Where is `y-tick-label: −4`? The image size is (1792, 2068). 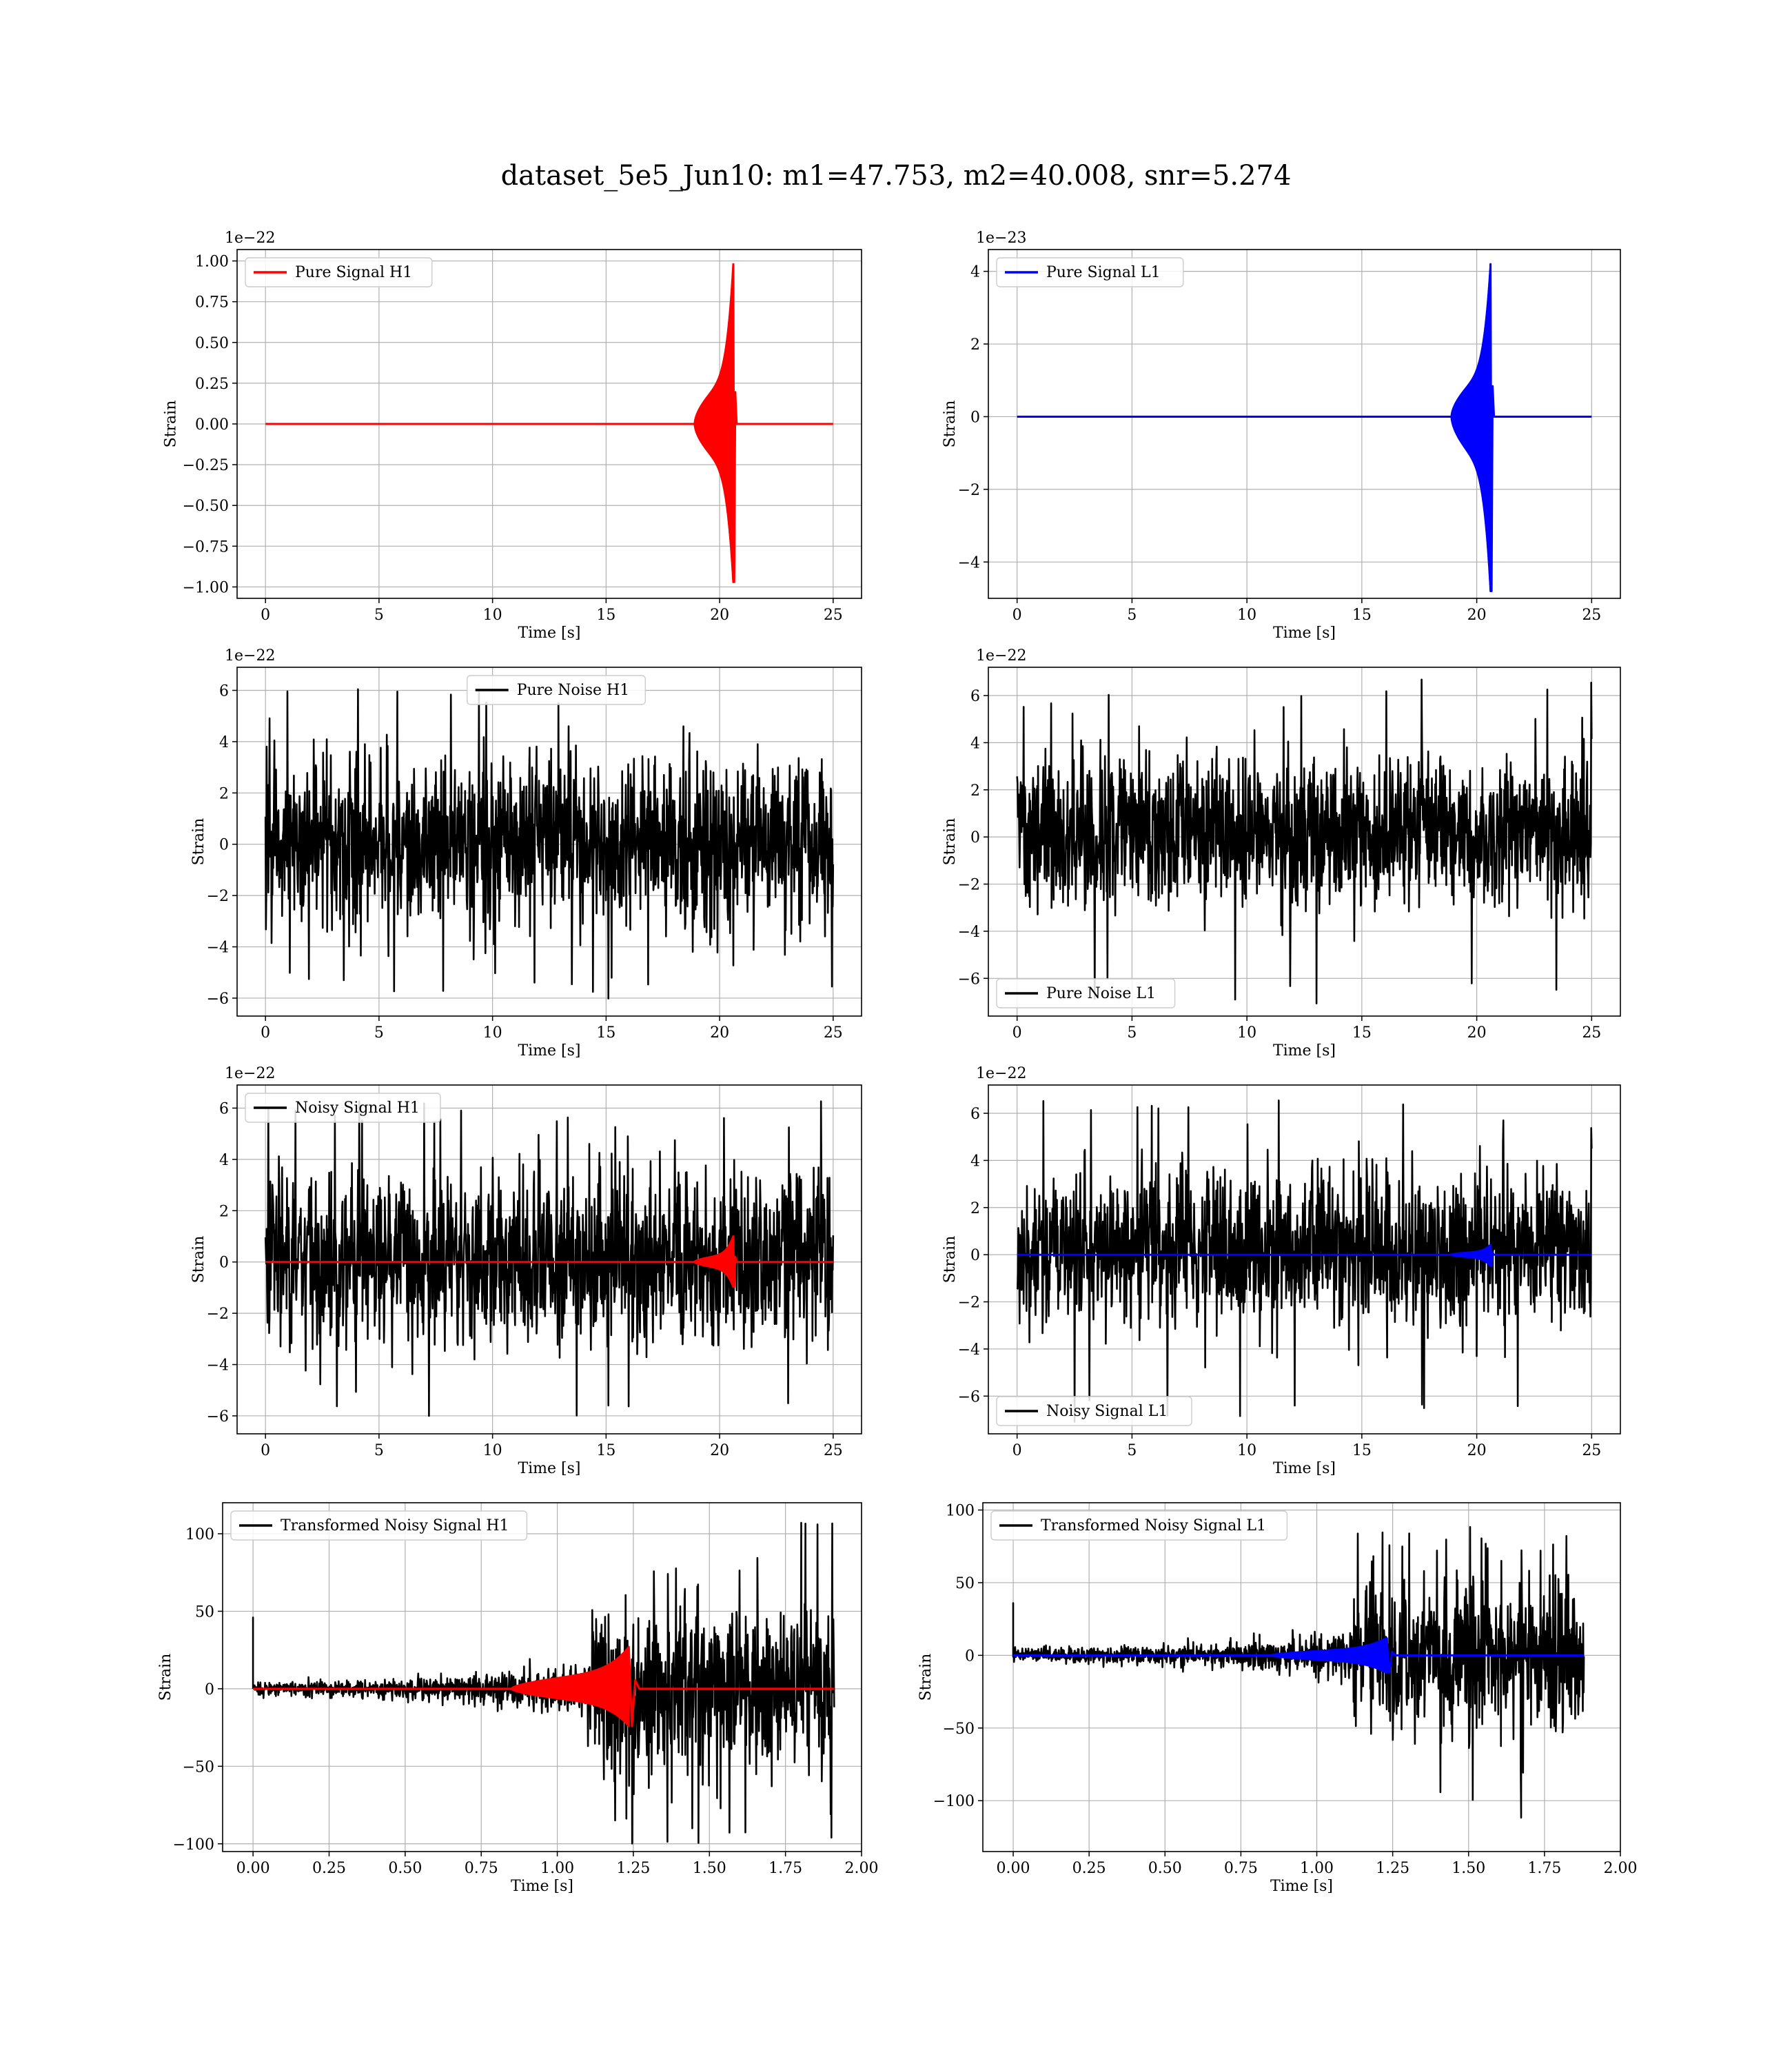 y-tick-label: −4 is located at coordinates (218, 1366).